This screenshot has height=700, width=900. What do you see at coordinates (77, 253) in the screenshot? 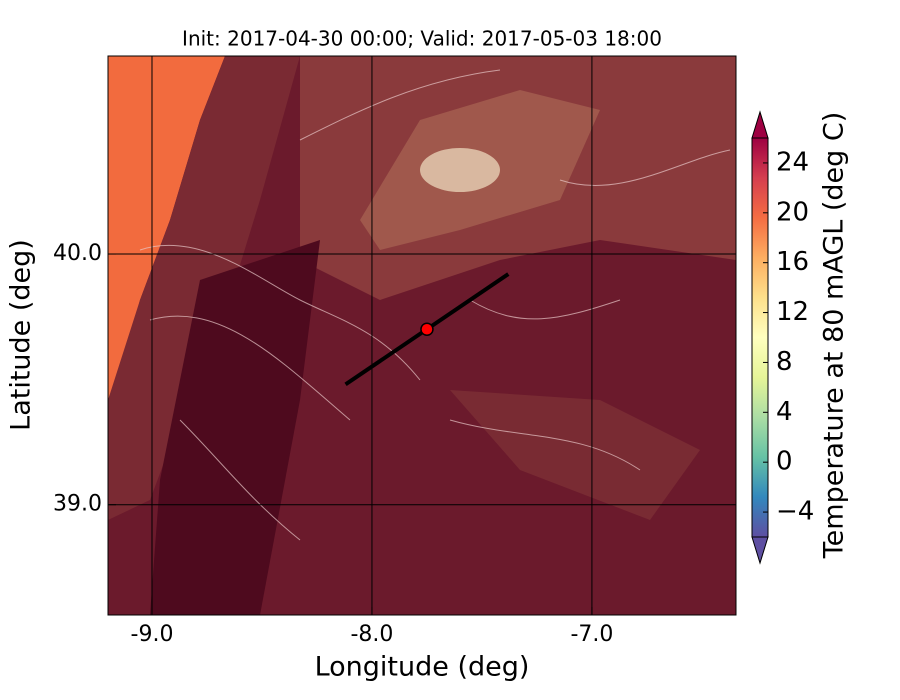
I see `y-tick-label: 40.0` at bounding box center [77, 253].